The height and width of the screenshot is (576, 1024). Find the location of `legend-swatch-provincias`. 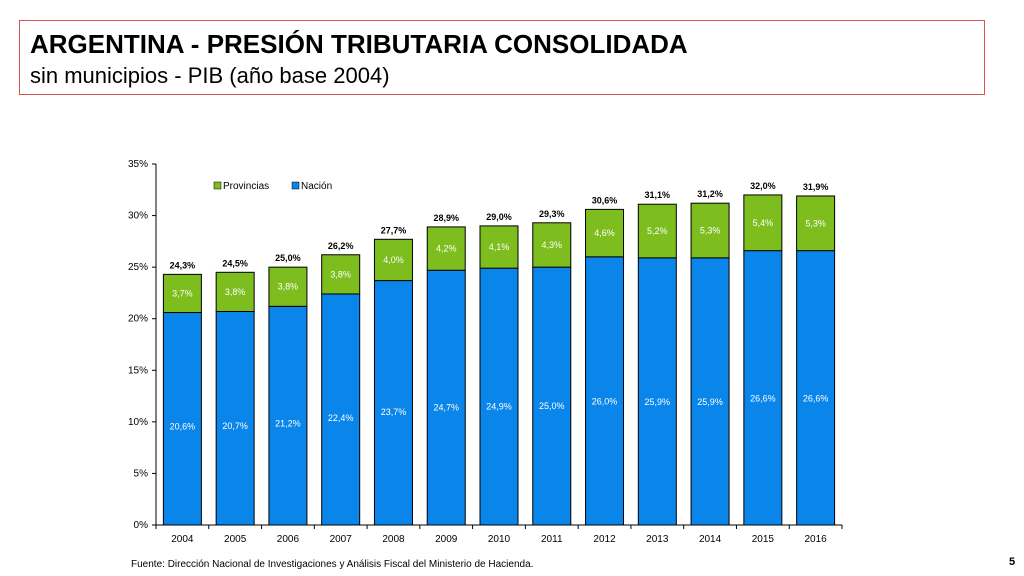

legend-swatch-provincias is located at coordinates (217, 185).